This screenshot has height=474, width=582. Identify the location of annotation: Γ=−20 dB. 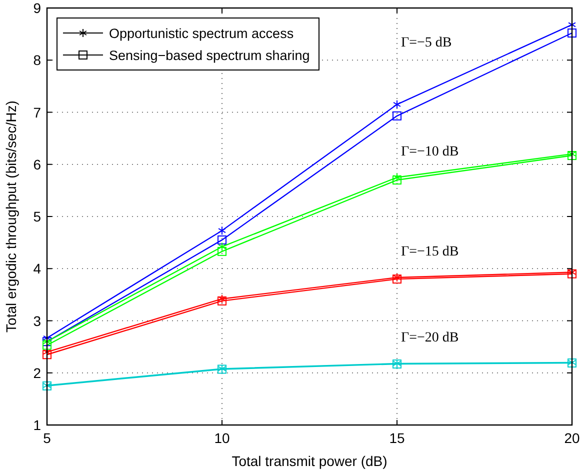
(430, 338).